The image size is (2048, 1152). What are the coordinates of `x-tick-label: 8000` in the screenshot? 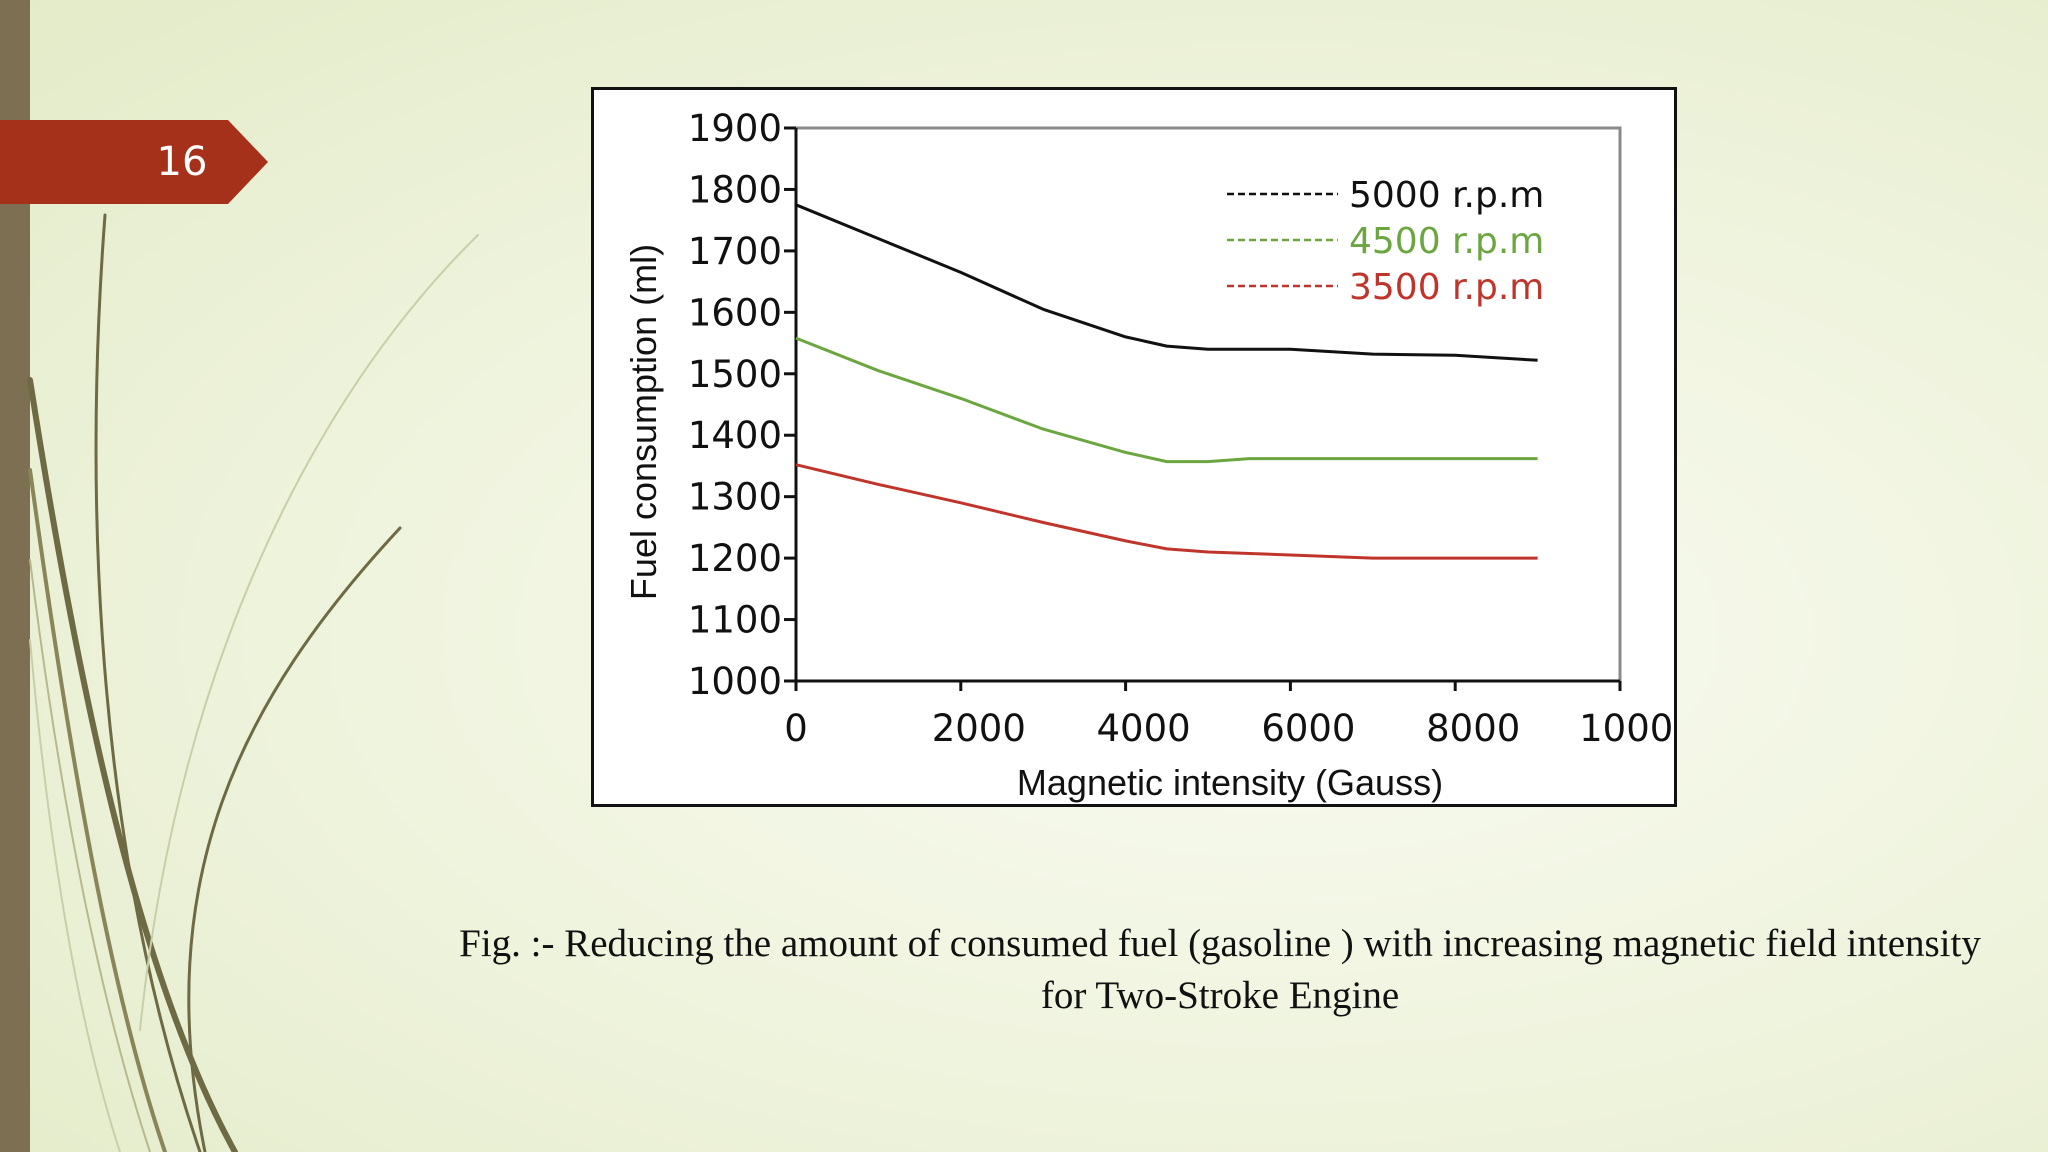 It's located at (1473, 728).